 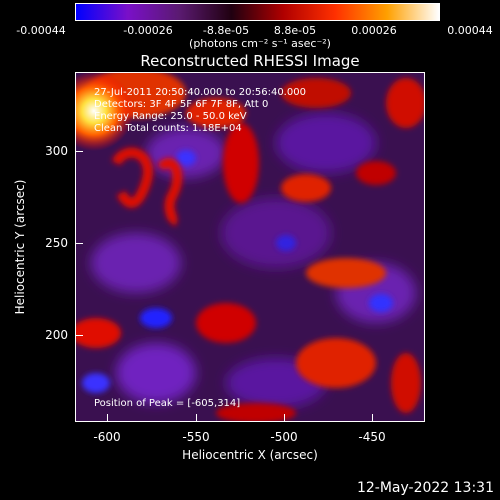 What do you see at coordinates (181, 104) in the screenshot?
I see `detectors-label: Detectors: 3F 4F 5F 6F 7F 8F, Att 0` at bounding box center [181, 104].